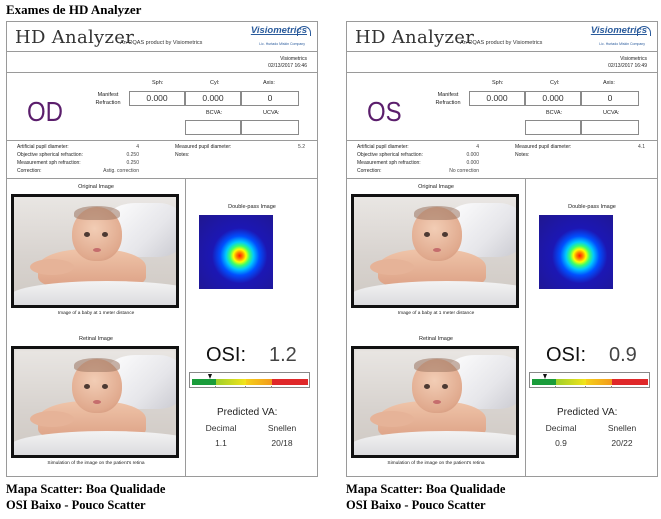 This screenshot has height=519, width=661. I want to click on snellen-value: 20/18, so click(282, 443).